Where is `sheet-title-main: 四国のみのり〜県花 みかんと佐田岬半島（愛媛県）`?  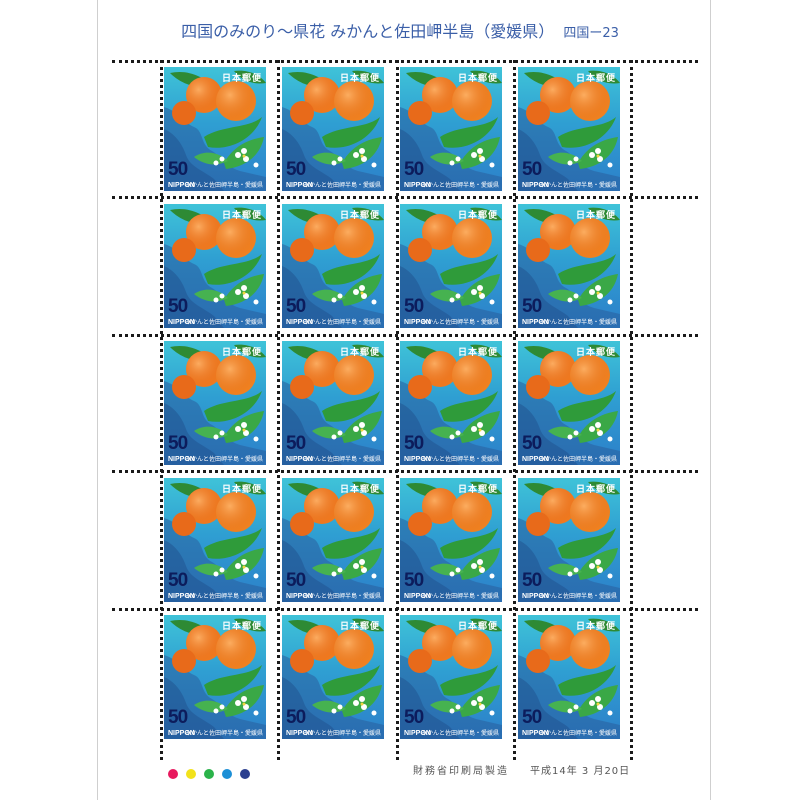 sheet-title-main: 四国のみのり〜県花 みかんと佐田岬半島（愛媛県） is located at coordinates (368, 31).